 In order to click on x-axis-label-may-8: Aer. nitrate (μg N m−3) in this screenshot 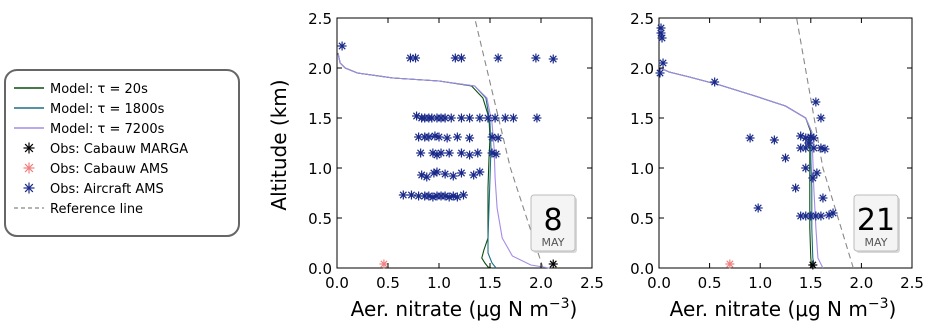, I will do `click(464, 308)`.